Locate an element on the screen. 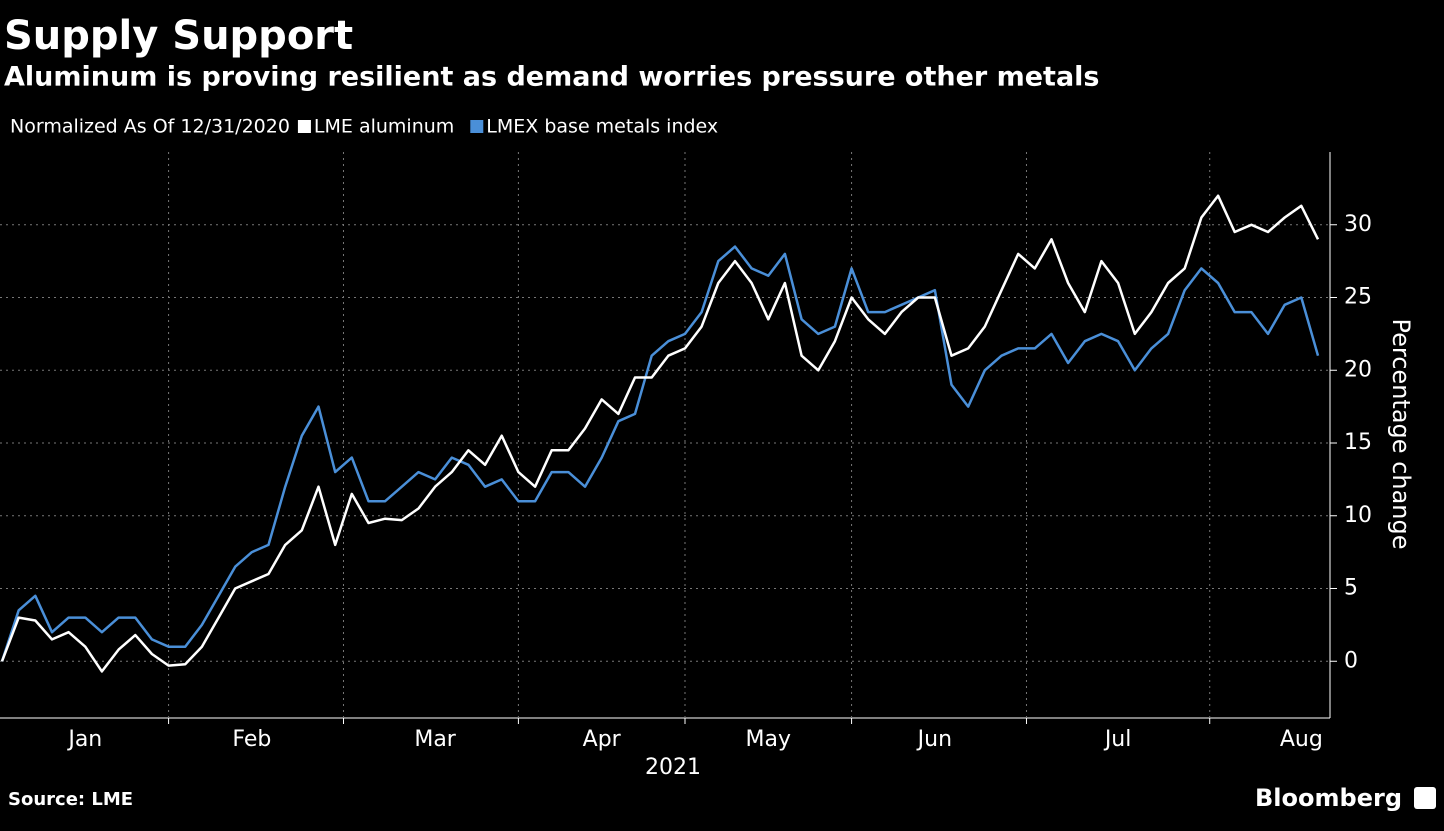 The width and height of the screenshot is (1444, 831). source: Source: LME is located at coordinates (70, 799).